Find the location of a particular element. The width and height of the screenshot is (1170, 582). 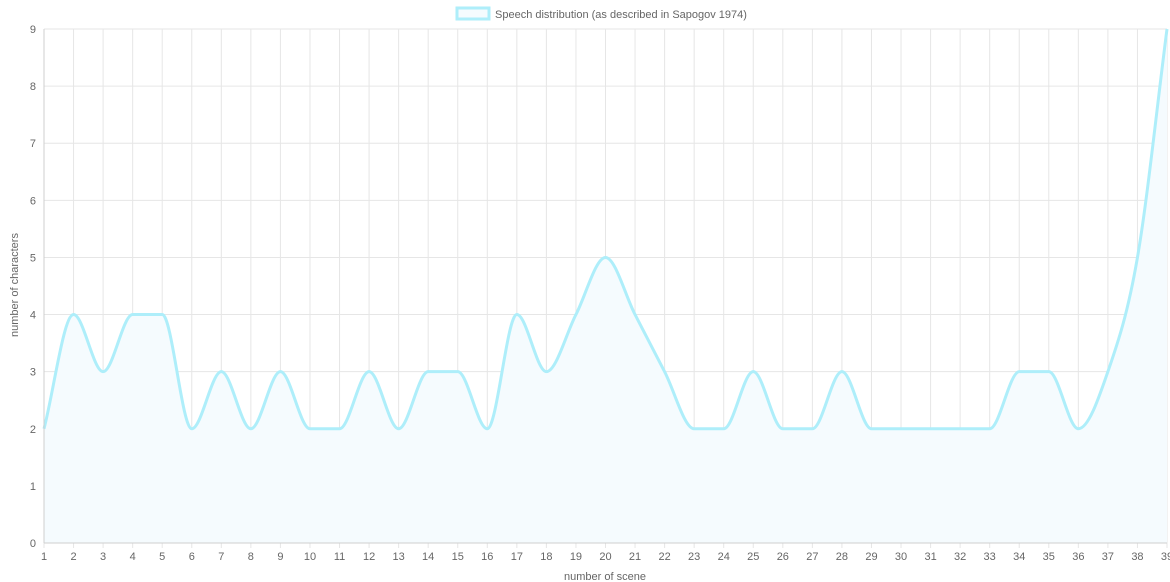

y-tick-label: 6 is located at coordinates (33, 201).